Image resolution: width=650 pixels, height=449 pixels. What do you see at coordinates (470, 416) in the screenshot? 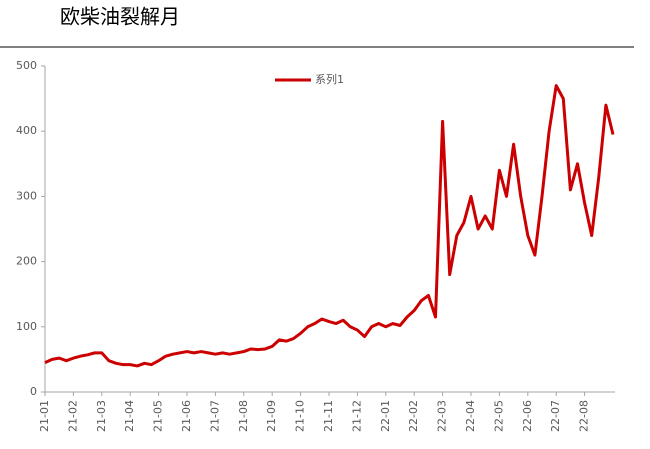
I see `x-tick-label: 22-04` at bounding box center [470, 416].